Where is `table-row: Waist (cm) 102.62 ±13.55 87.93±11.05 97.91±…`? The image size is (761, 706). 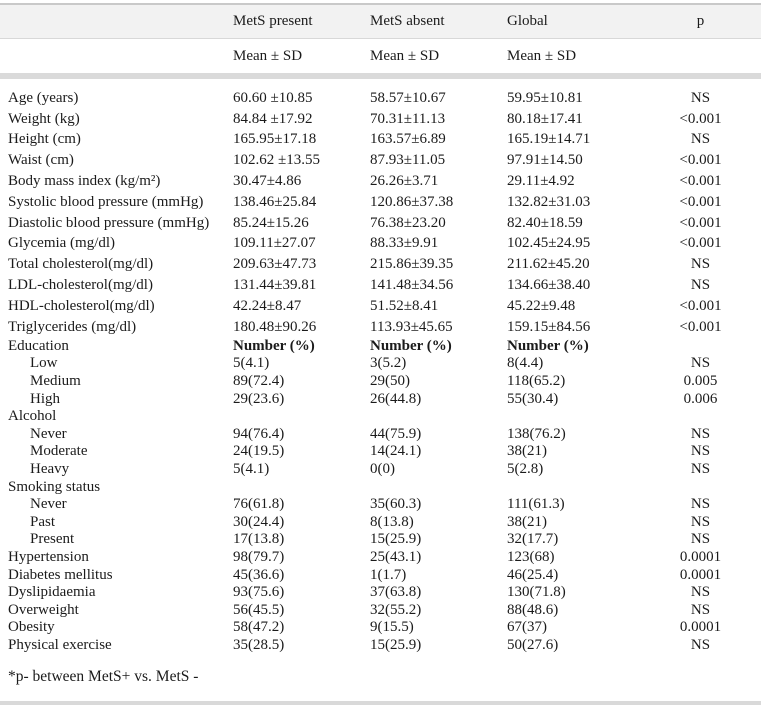
table-row: Waist (cm) 102.62 ±13.55 87.93±11.05 97.91±… is located at coordinates (380, 160).